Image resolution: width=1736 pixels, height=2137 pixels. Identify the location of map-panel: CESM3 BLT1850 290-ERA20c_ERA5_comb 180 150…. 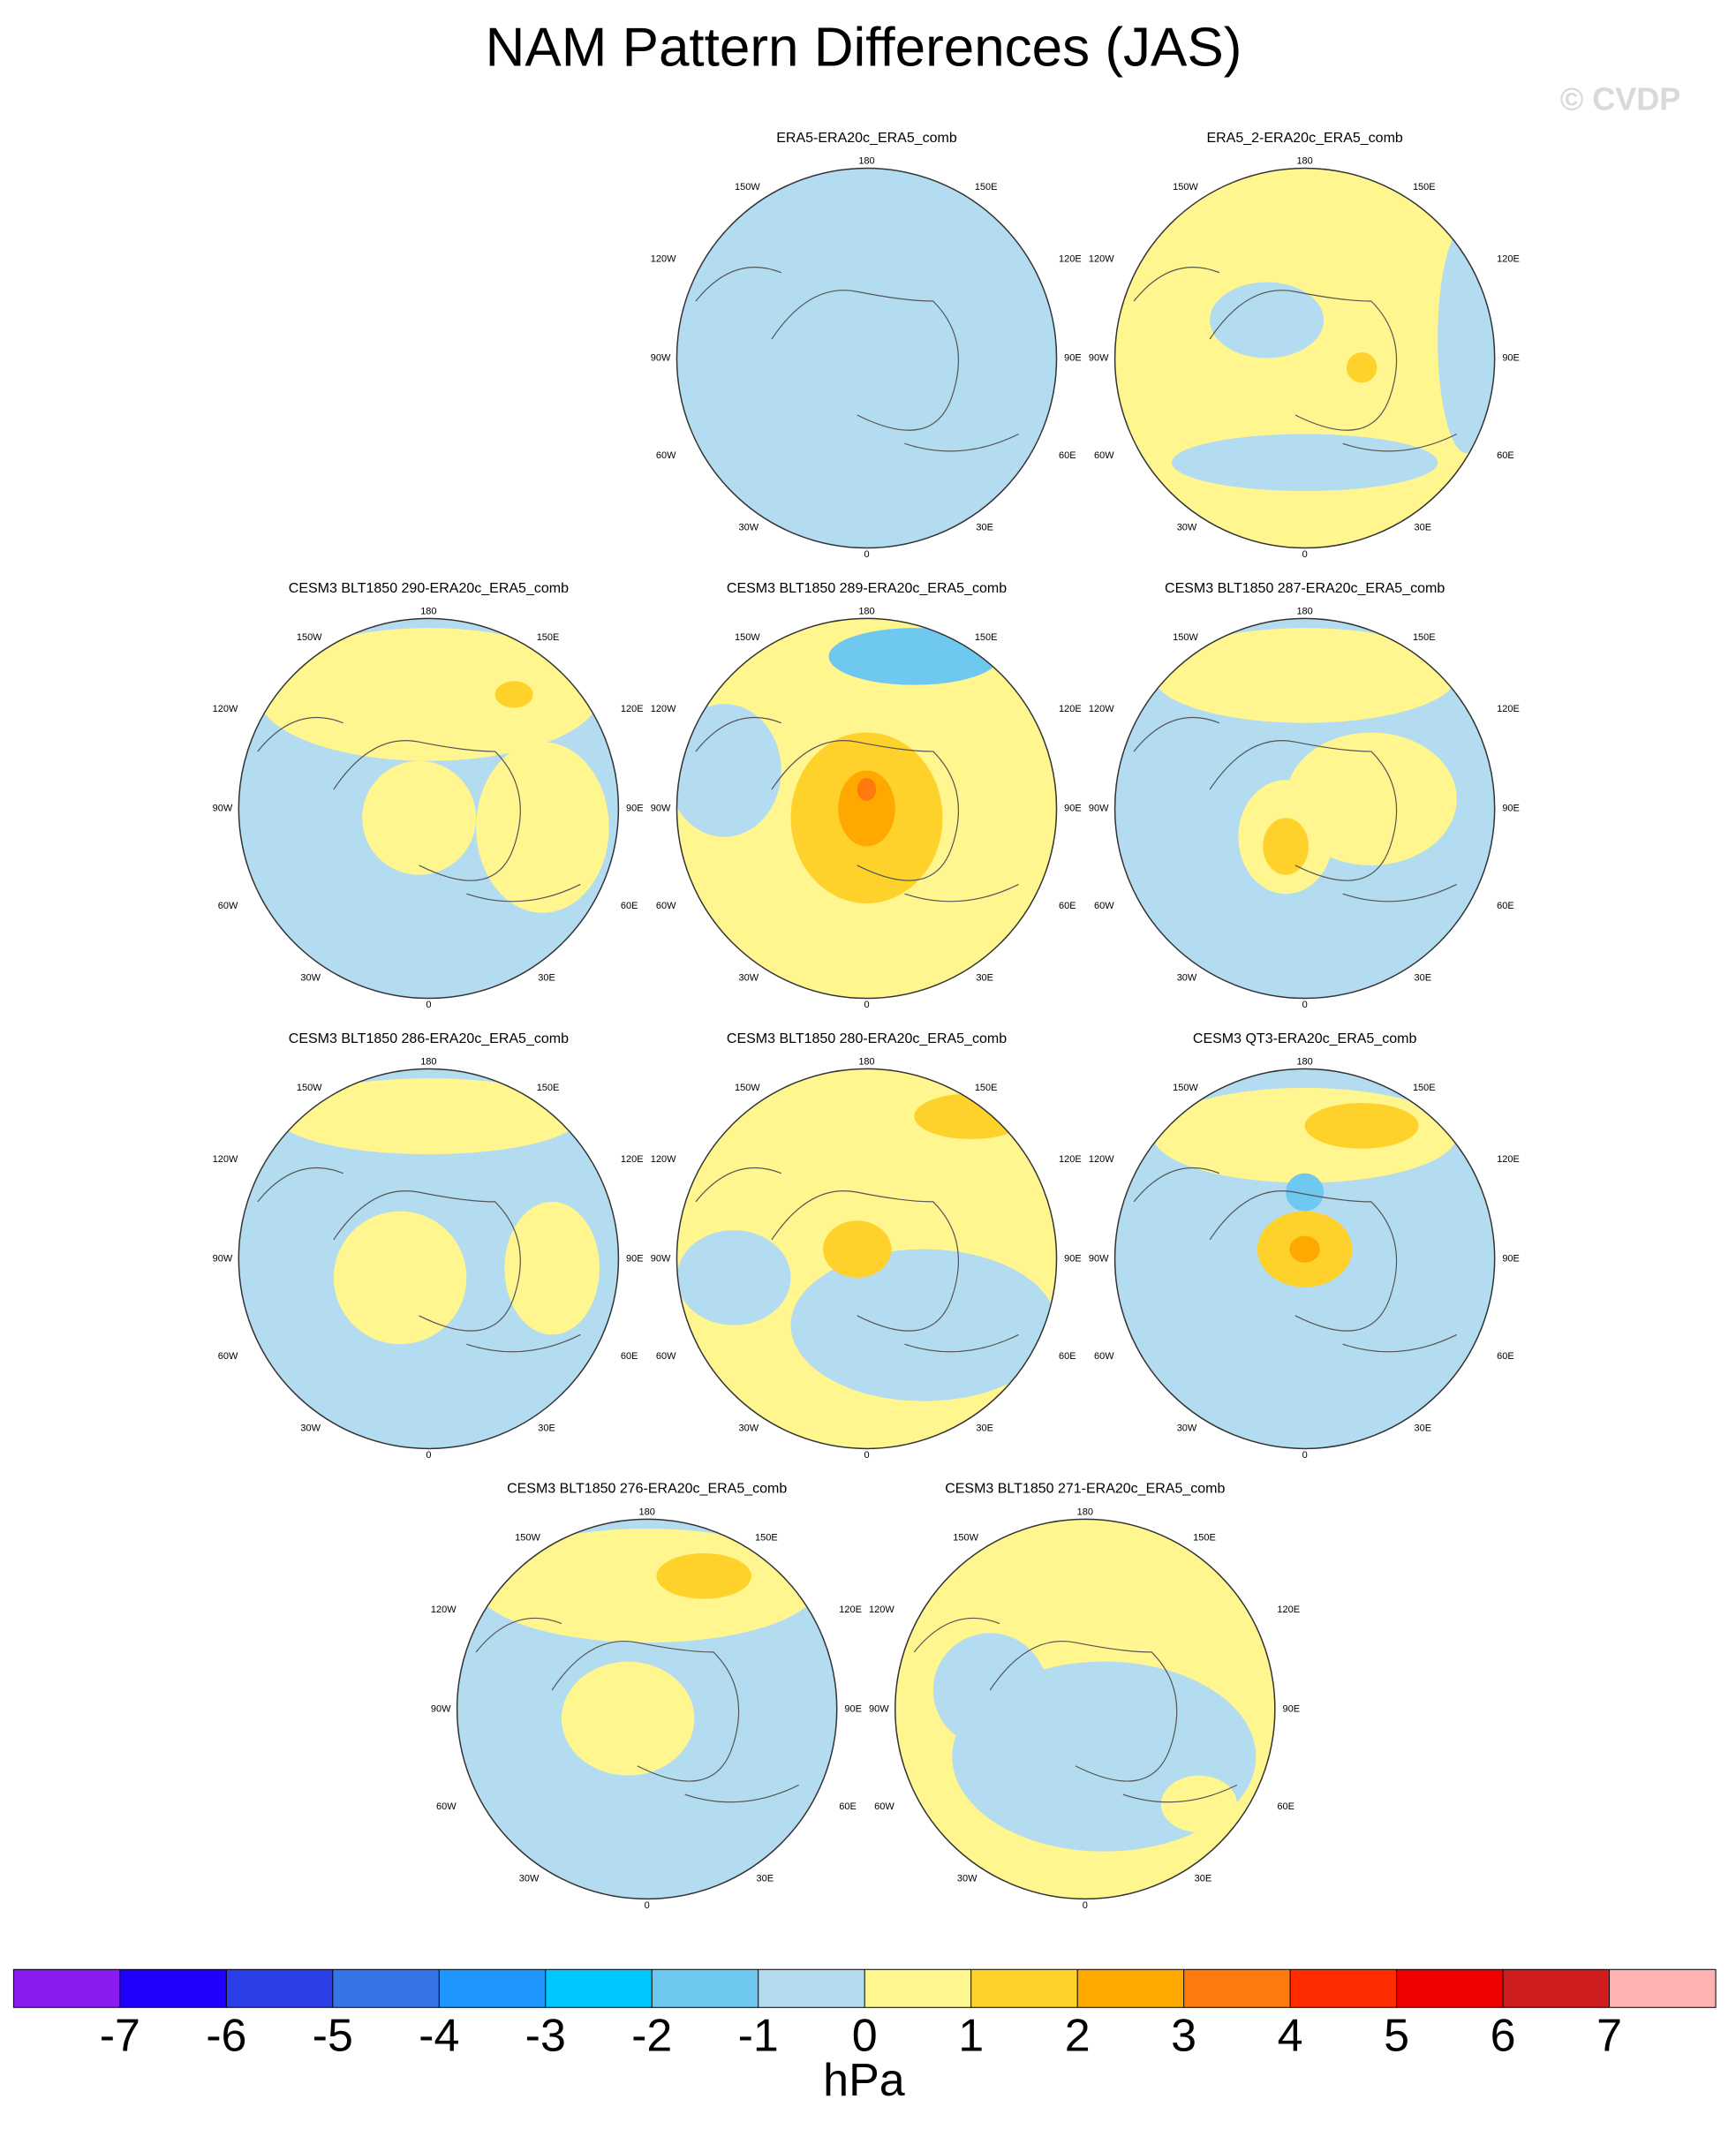
(428, 795).